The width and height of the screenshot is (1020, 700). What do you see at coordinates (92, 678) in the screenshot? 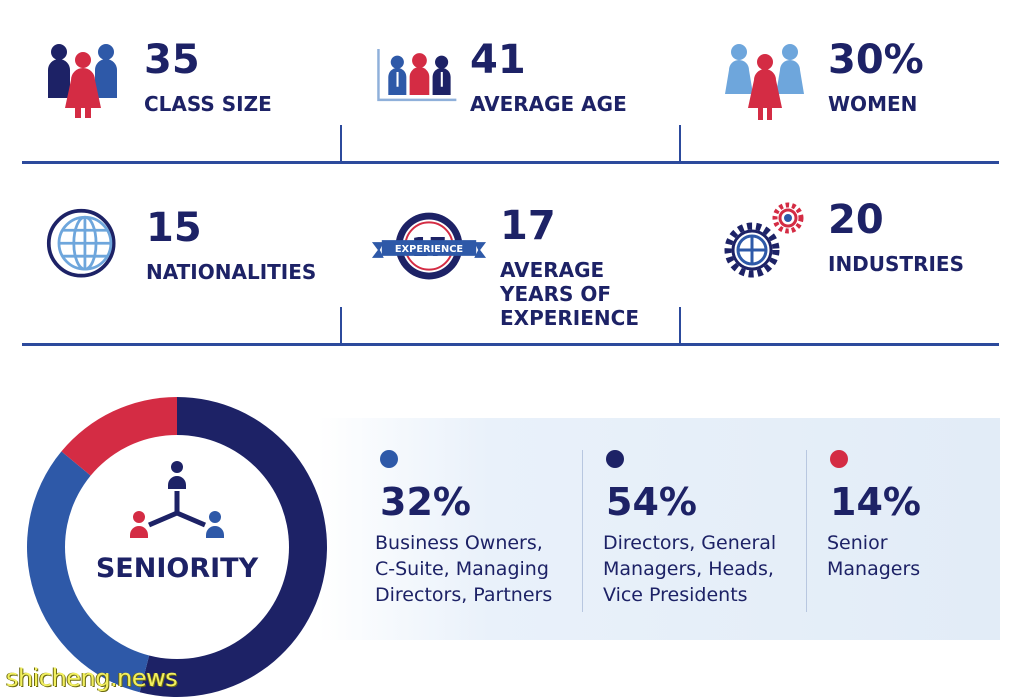
I see `watermark: shicheng.news` at bounding box center [92, 678].